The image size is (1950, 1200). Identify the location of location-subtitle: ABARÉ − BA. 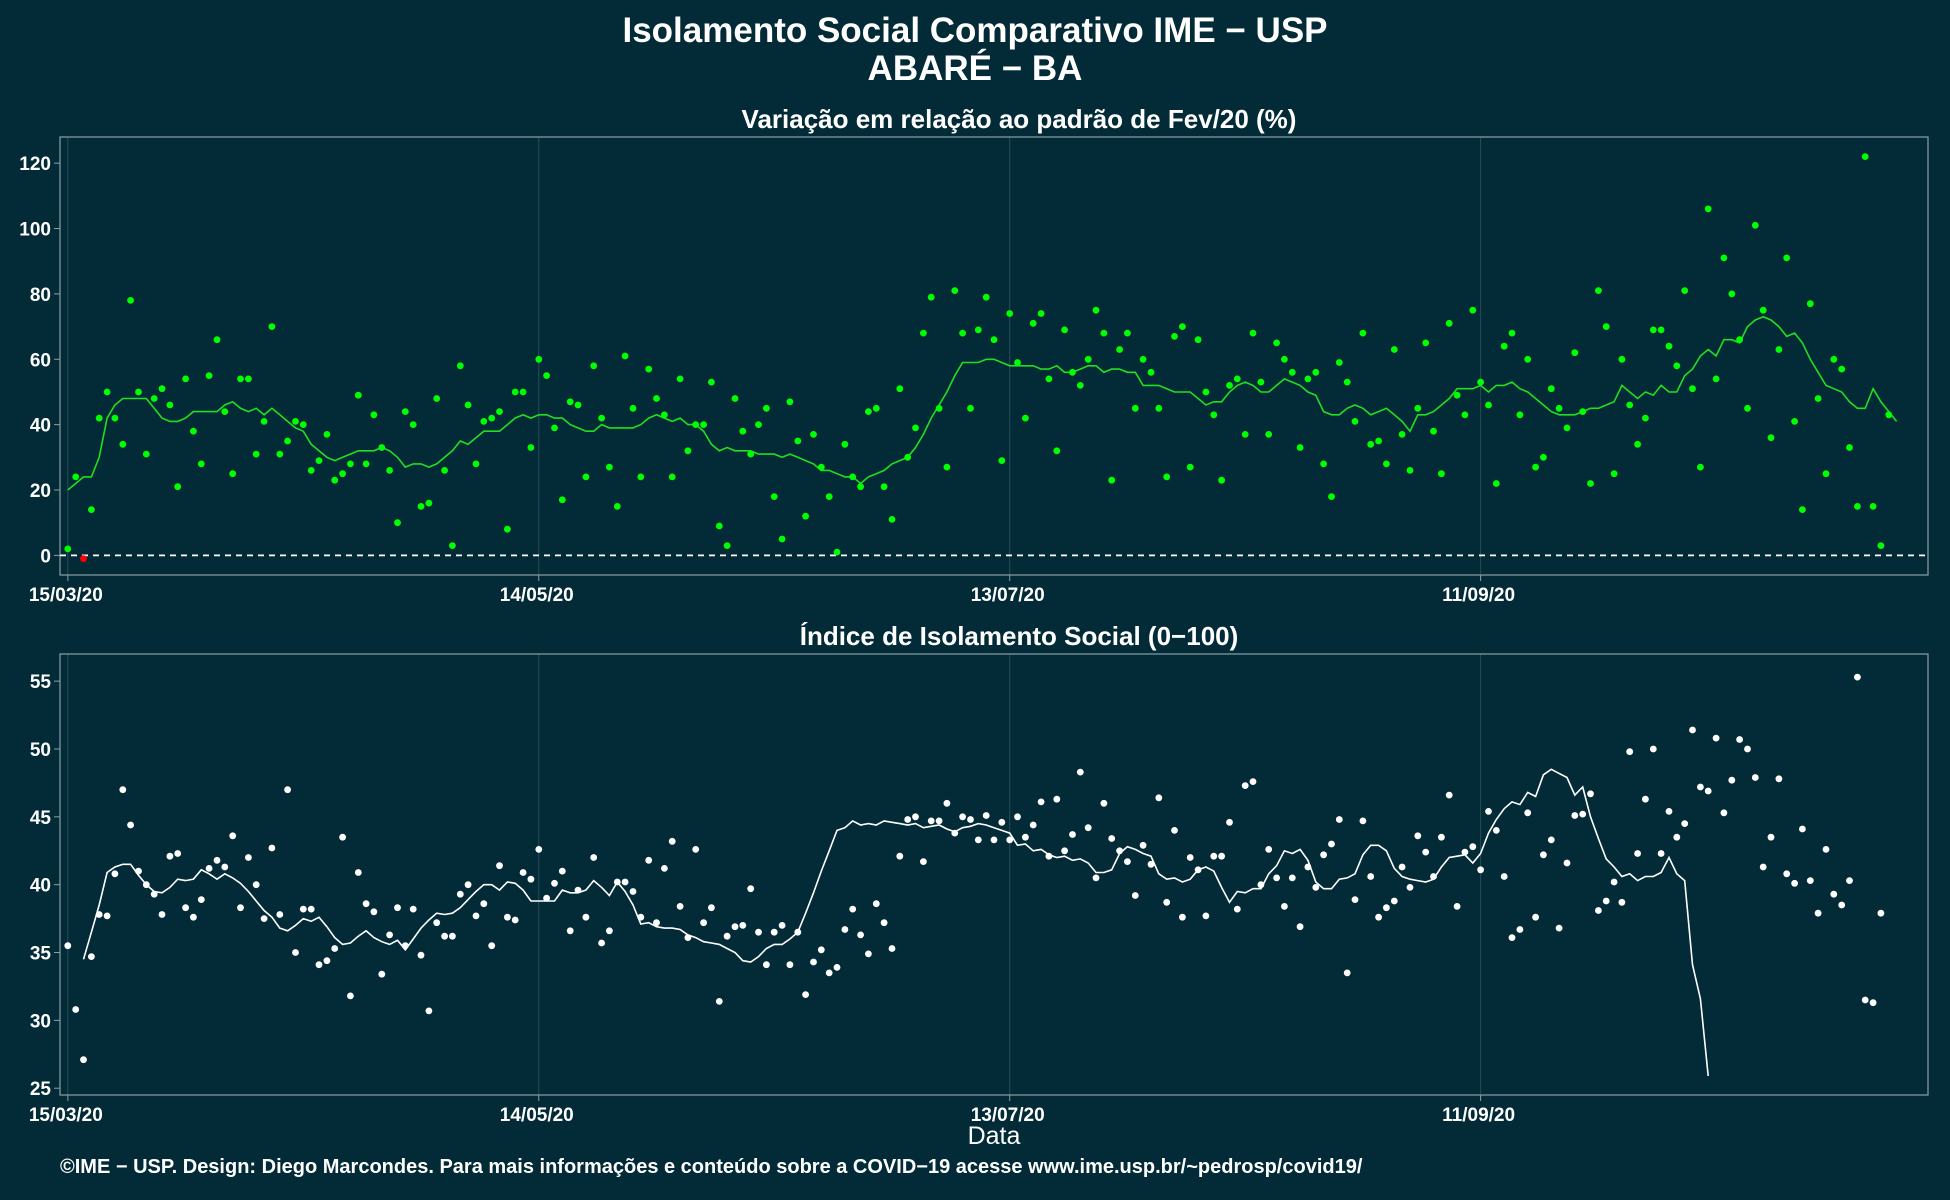
(975, 68).